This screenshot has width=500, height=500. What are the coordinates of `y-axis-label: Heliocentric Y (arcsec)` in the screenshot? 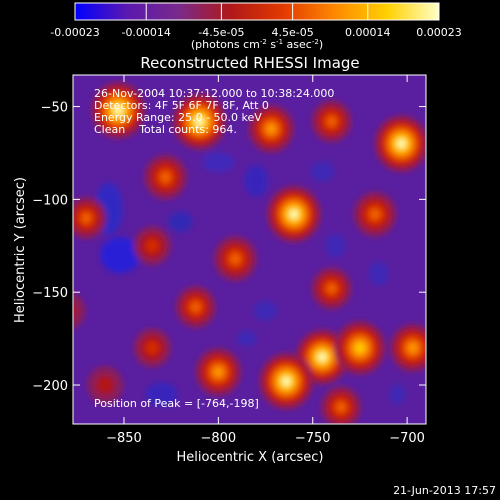 It's located at (20, 250).